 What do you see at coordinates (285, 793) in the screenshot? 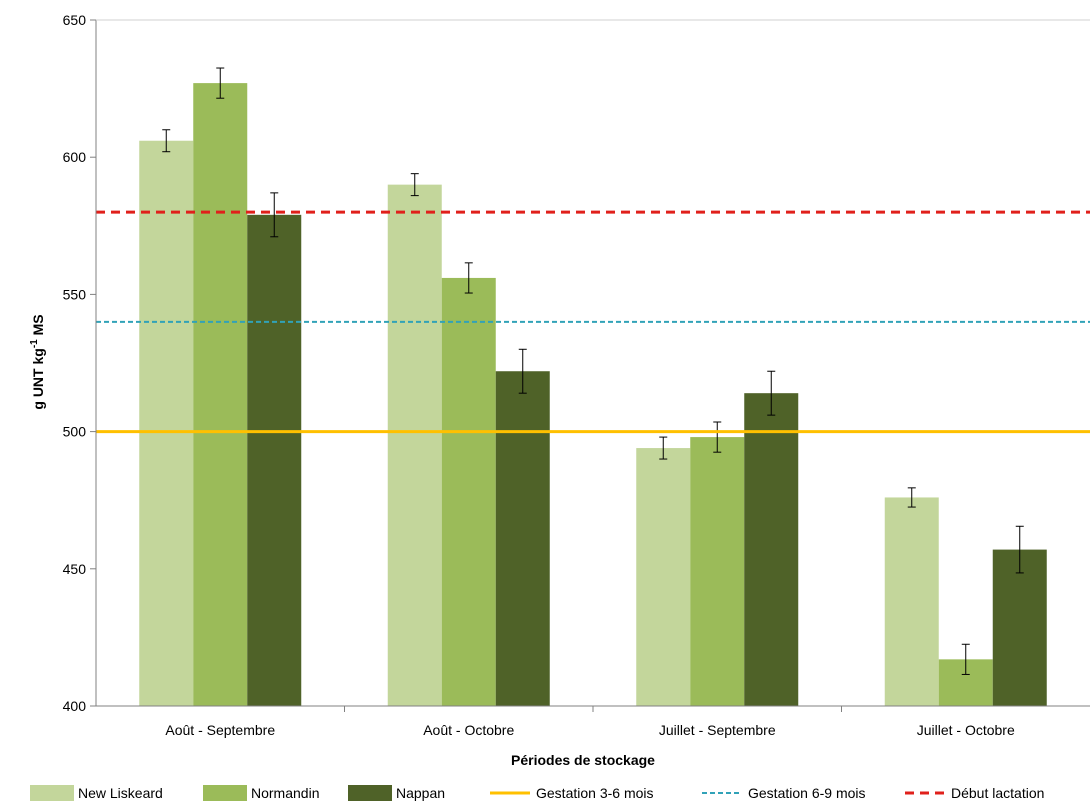
I see `legend-label: Normandin` at bounding box center [285, 793].